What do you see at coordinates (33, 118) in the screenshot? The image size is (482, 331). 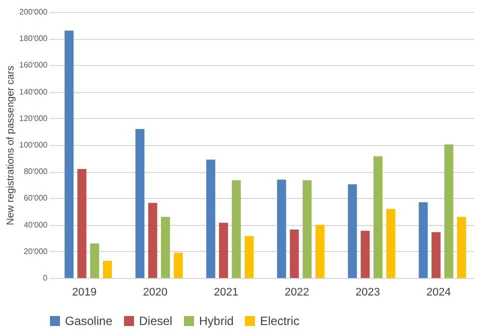 I see `y-tick-label: 120'000` at bounding box center [33, 118].